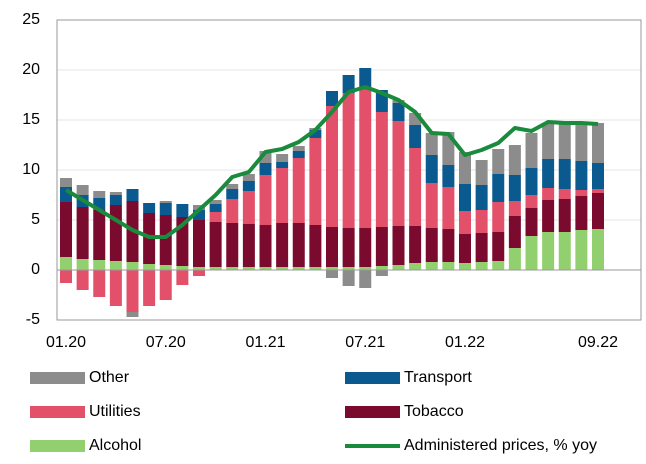  I want to click on y-tick-label: 0, so click(35, 269).